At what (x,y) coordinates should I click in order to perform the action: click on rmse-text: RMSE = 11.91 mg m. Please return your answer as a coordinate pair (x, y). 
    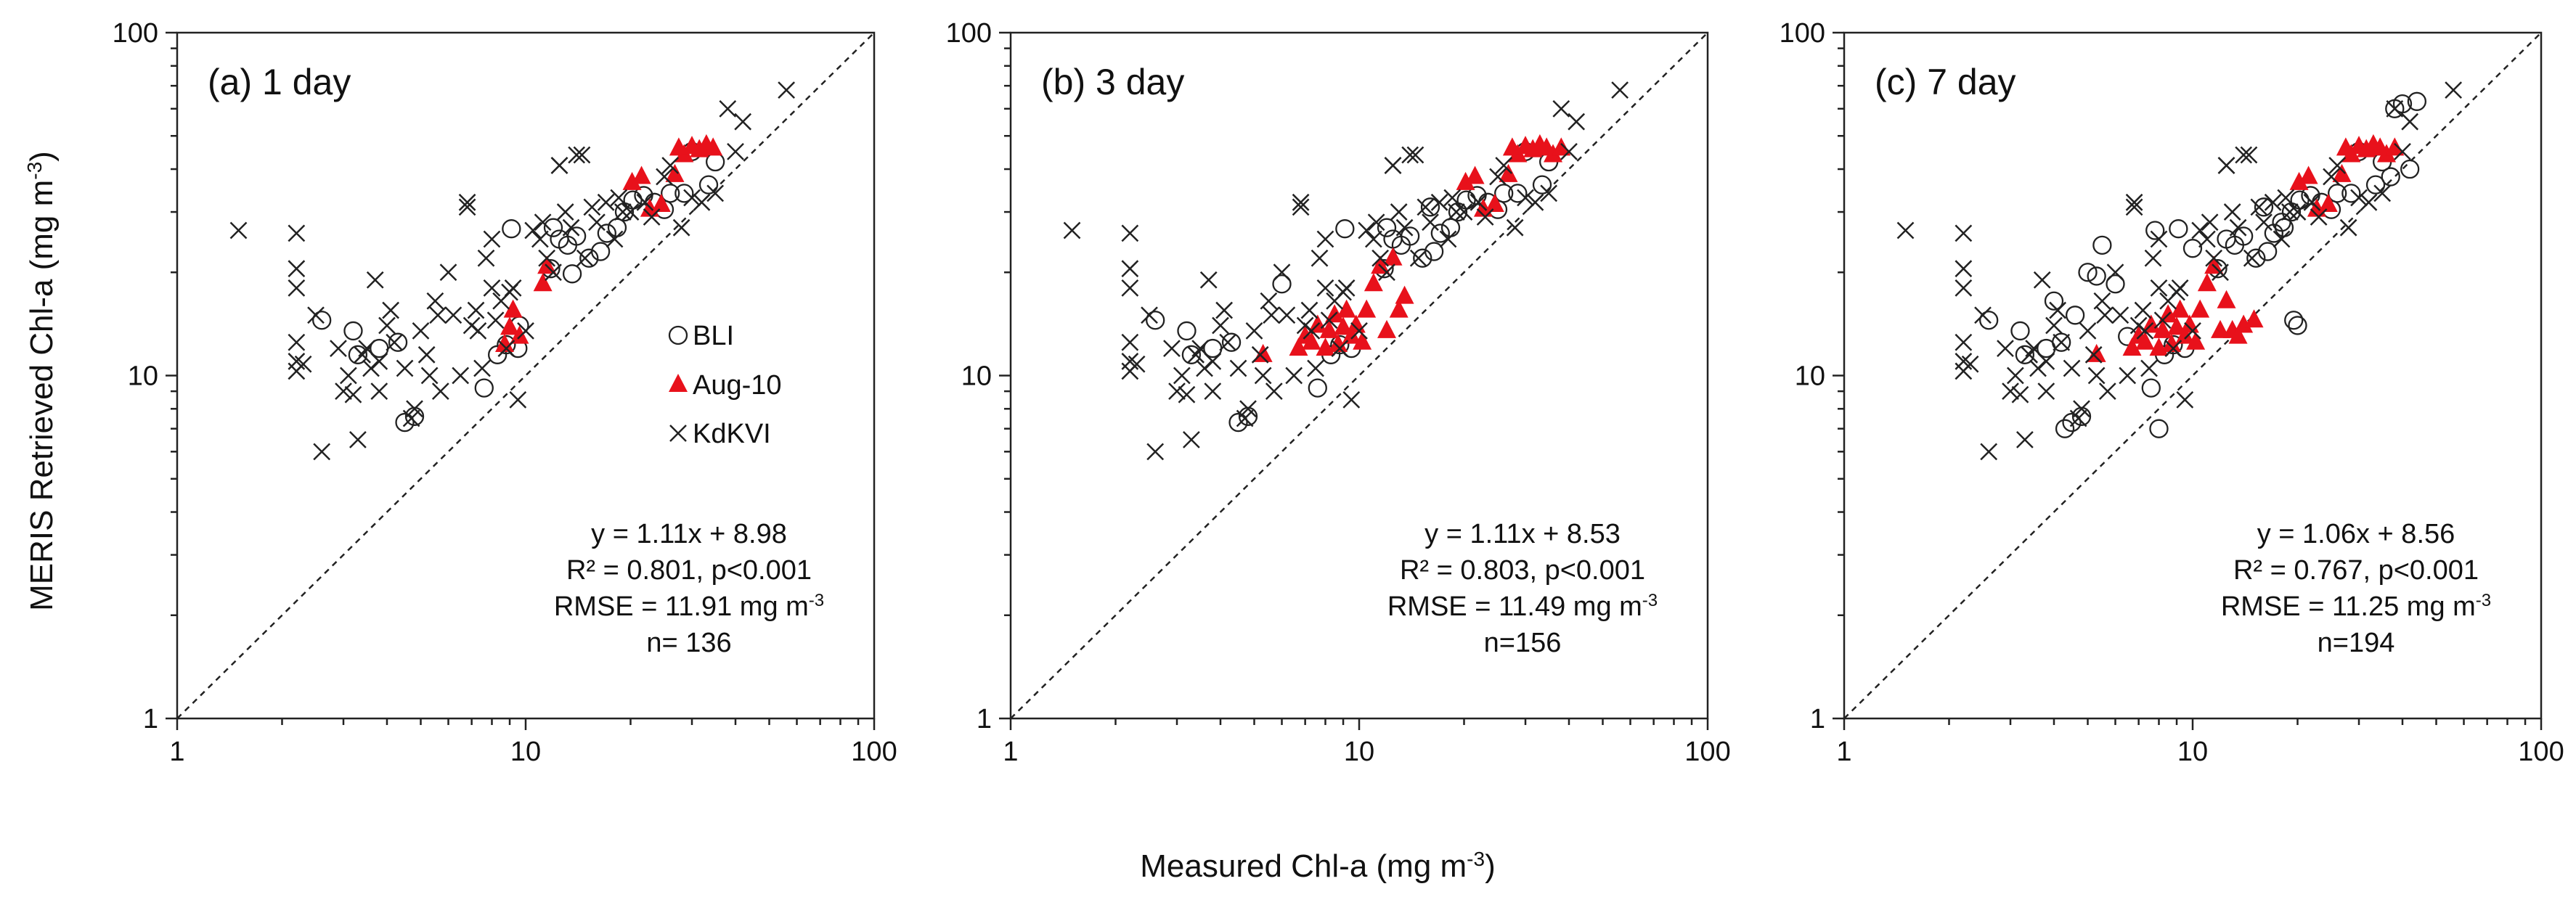
    Looking at the image, I should click on (681, 606).